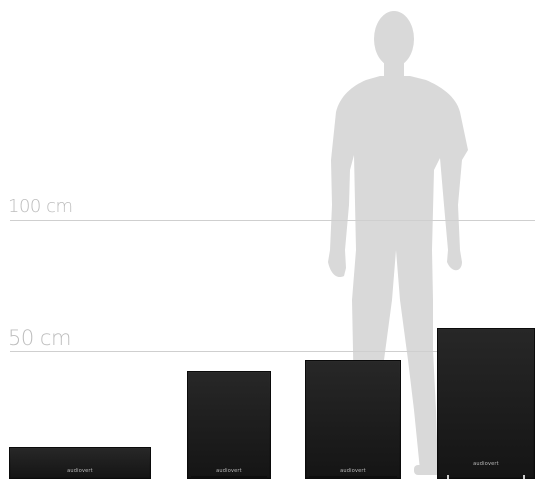 This screenshot has width=535, height=479. I want to click on ruler-label-100cm: 100 cm, so click(40, 206).